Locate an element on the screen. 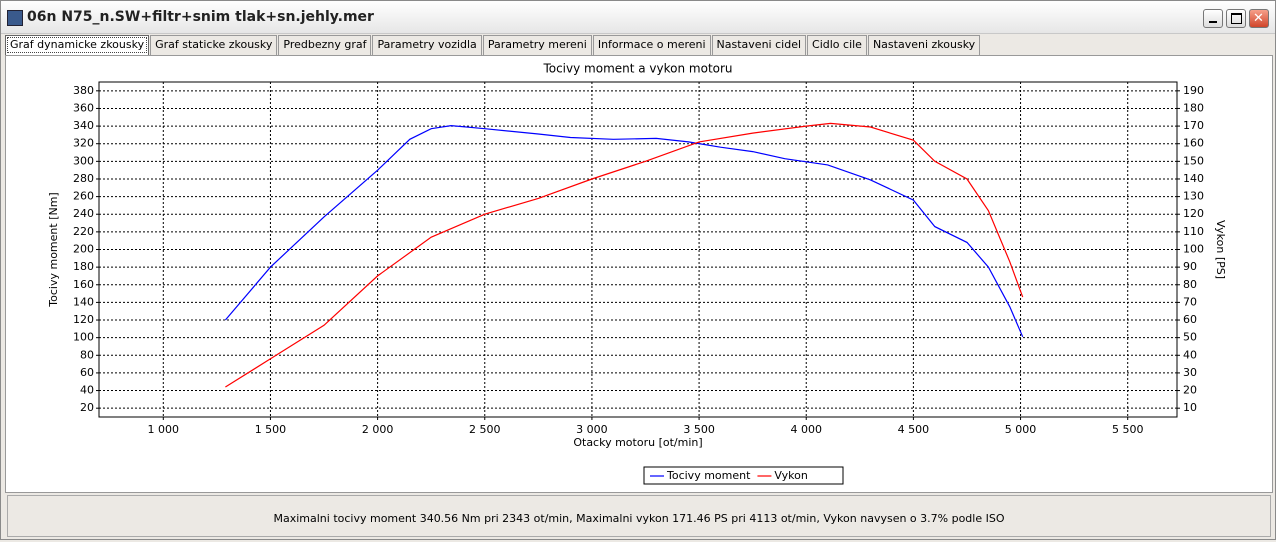  y-tick-label: 280 is located at coordinates (83, 178).